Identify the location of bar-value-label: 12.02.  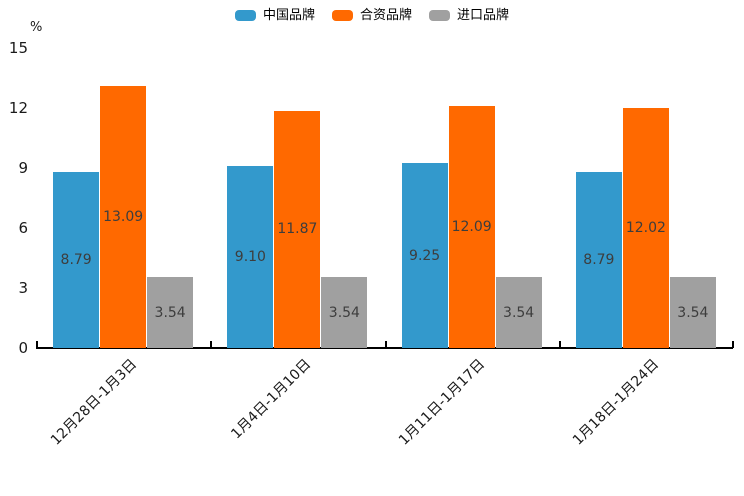
(645, 227).